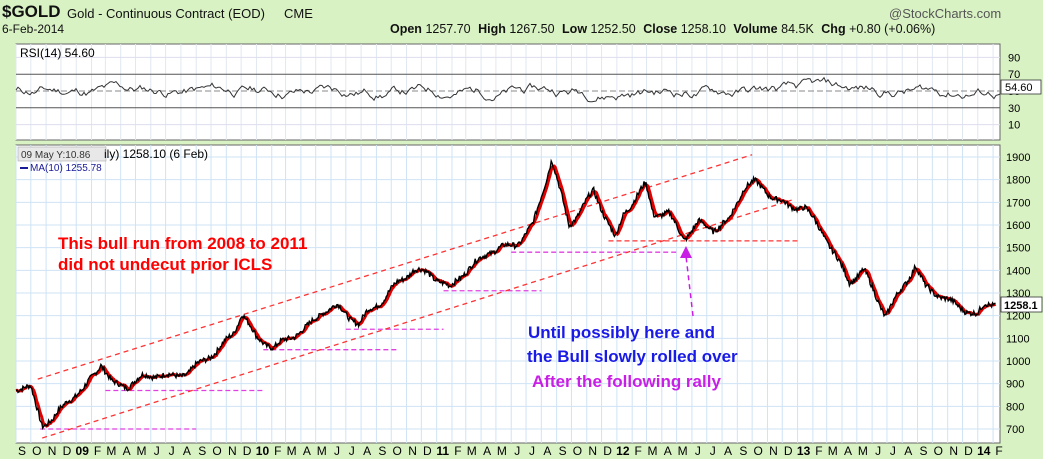  I want to click on price-legend: ily) 1258.10 (6 Feb), so click(156, 154).